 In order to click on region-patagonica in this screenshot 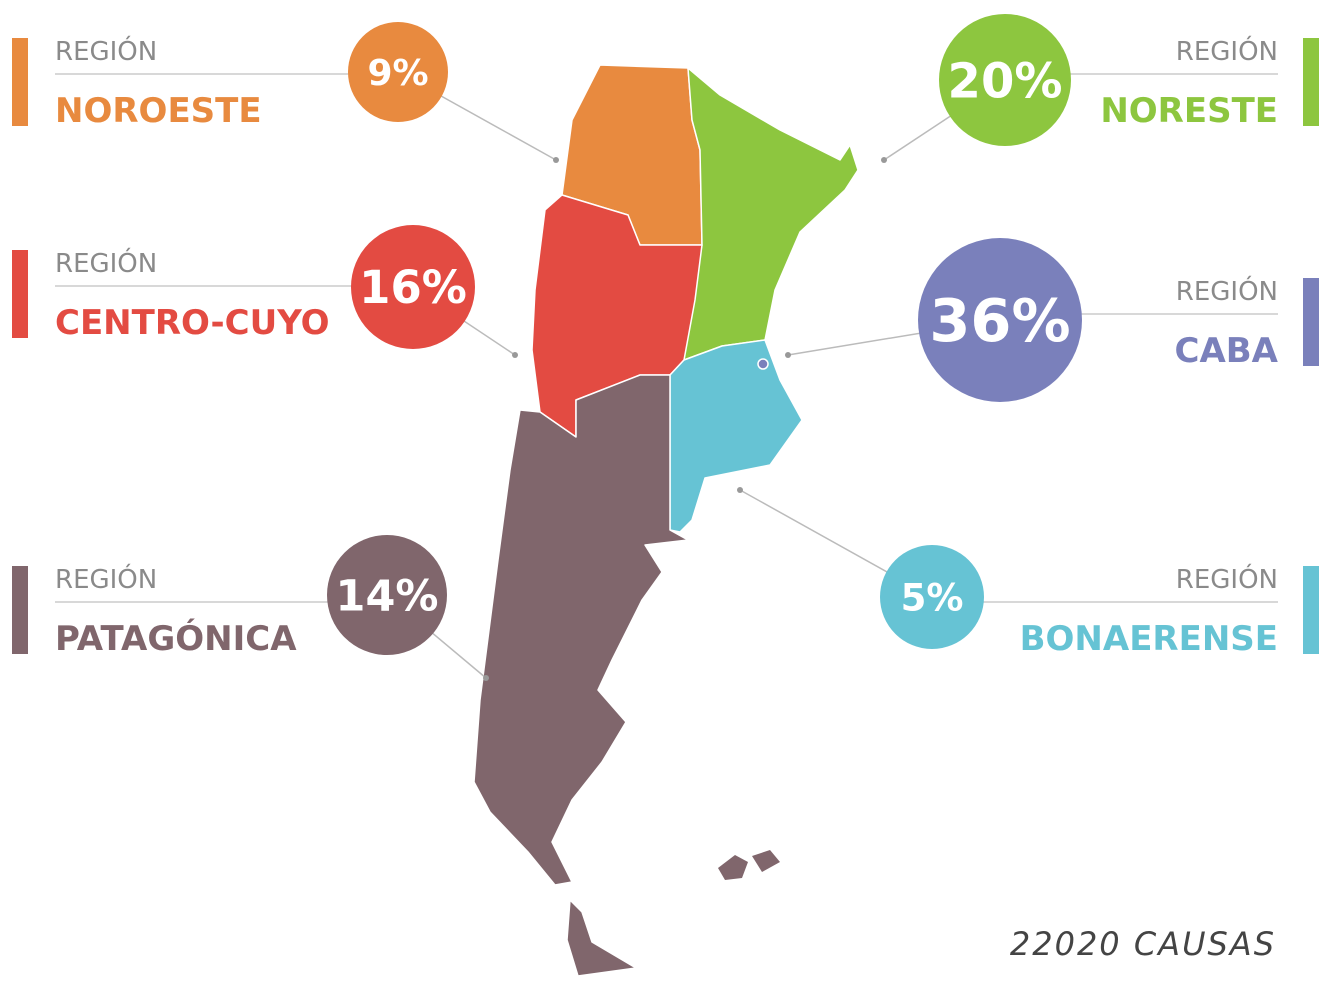, I will do `click(581, 630)`.